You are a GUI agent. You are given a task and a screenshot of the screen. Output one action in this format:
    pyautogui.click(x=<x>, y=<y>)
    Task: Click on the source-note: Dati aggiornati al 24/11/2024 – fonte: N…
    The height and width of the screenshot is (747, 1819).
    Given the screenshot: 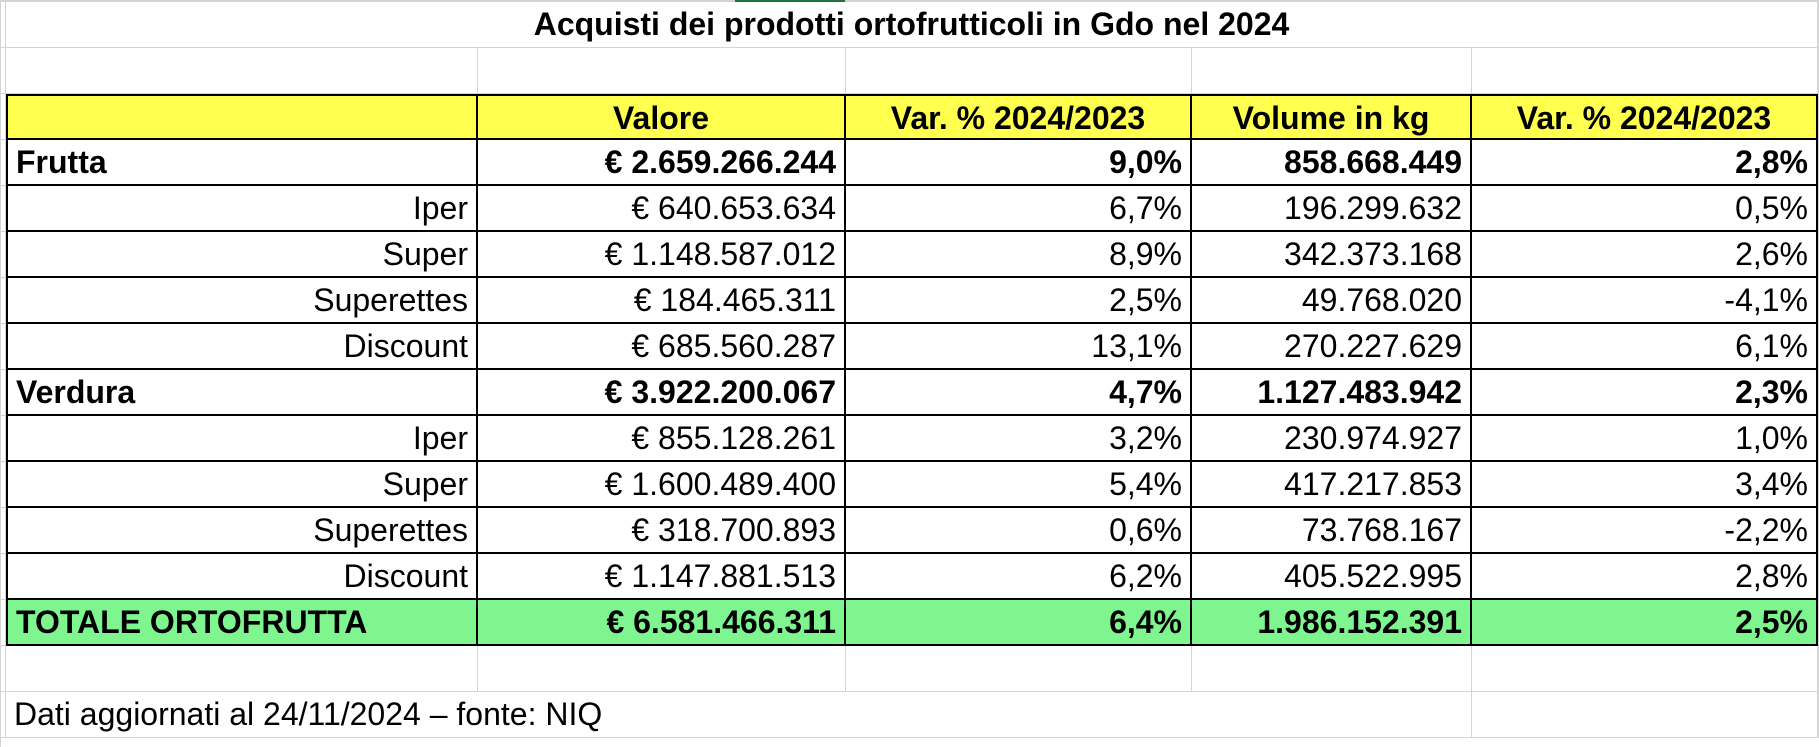 What is the action you would take?
    pyautogui.click(x=599, y=715)
    